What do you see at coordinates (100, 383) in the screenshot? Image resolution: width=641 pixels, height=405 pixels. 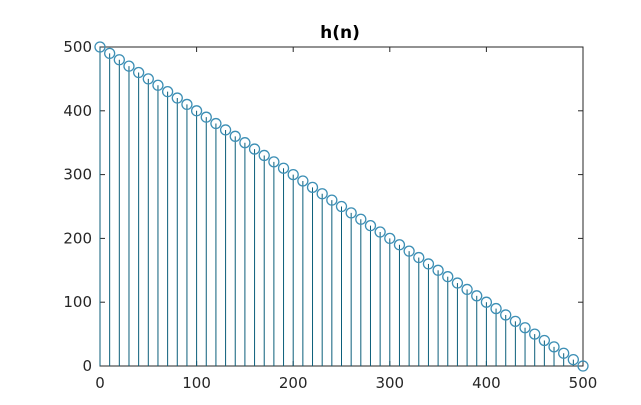 I see `x-tick-label: 0` at bounding box center [100, 383].